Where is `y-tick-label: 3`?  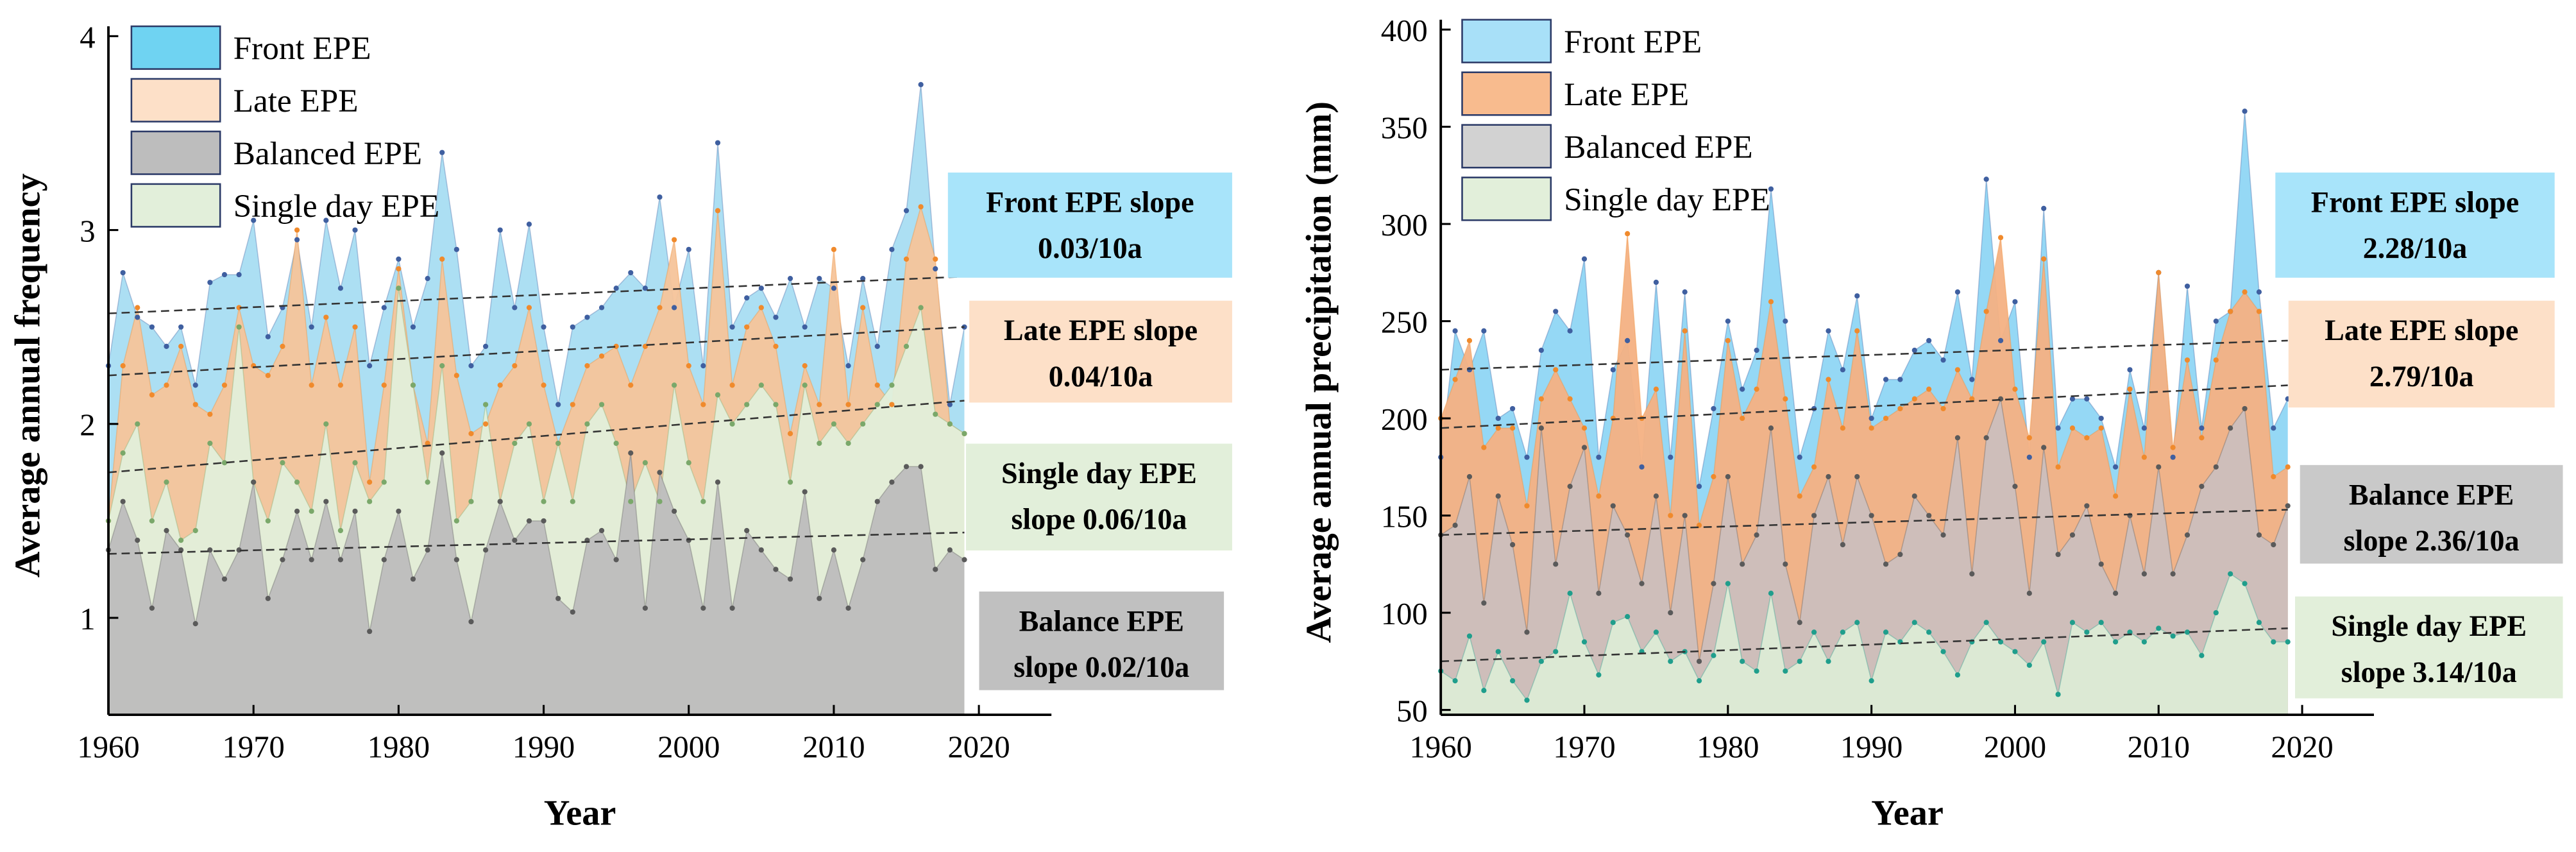
y-tick-label: 3 is located at coordinates (87, 231).